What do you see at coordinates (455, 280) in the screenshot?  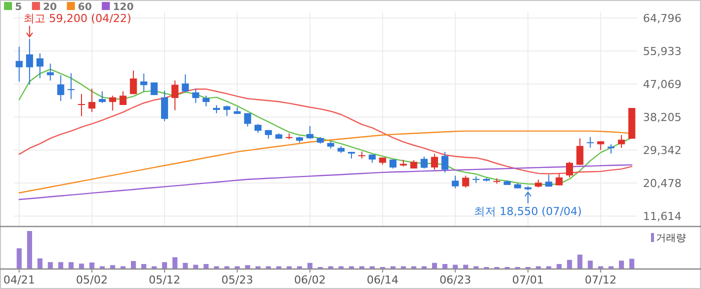 I see `x-tick-label: 06/23` at bounding box center [455, 280].